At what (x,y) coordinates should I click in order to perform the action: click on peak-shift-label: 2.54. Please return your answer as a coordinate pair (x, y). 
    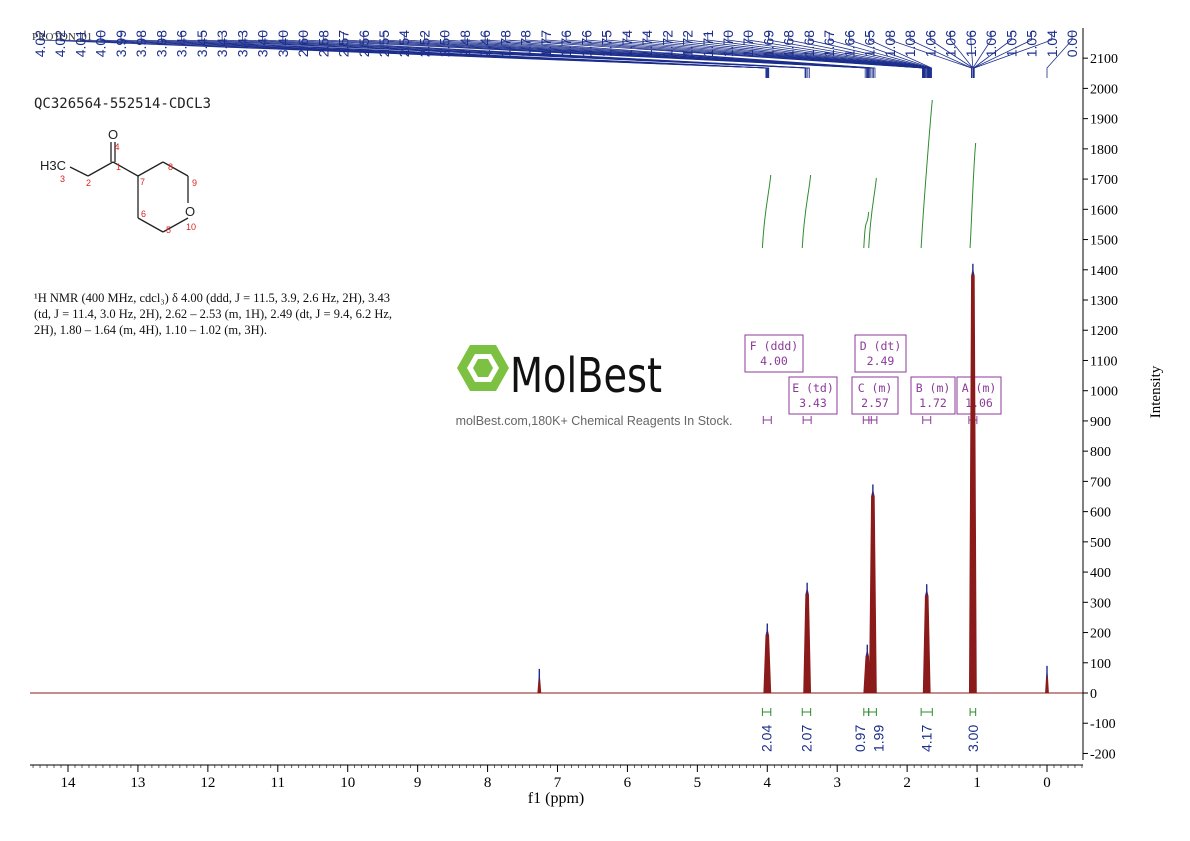
    Looking at the image, I should click on (404, 43).